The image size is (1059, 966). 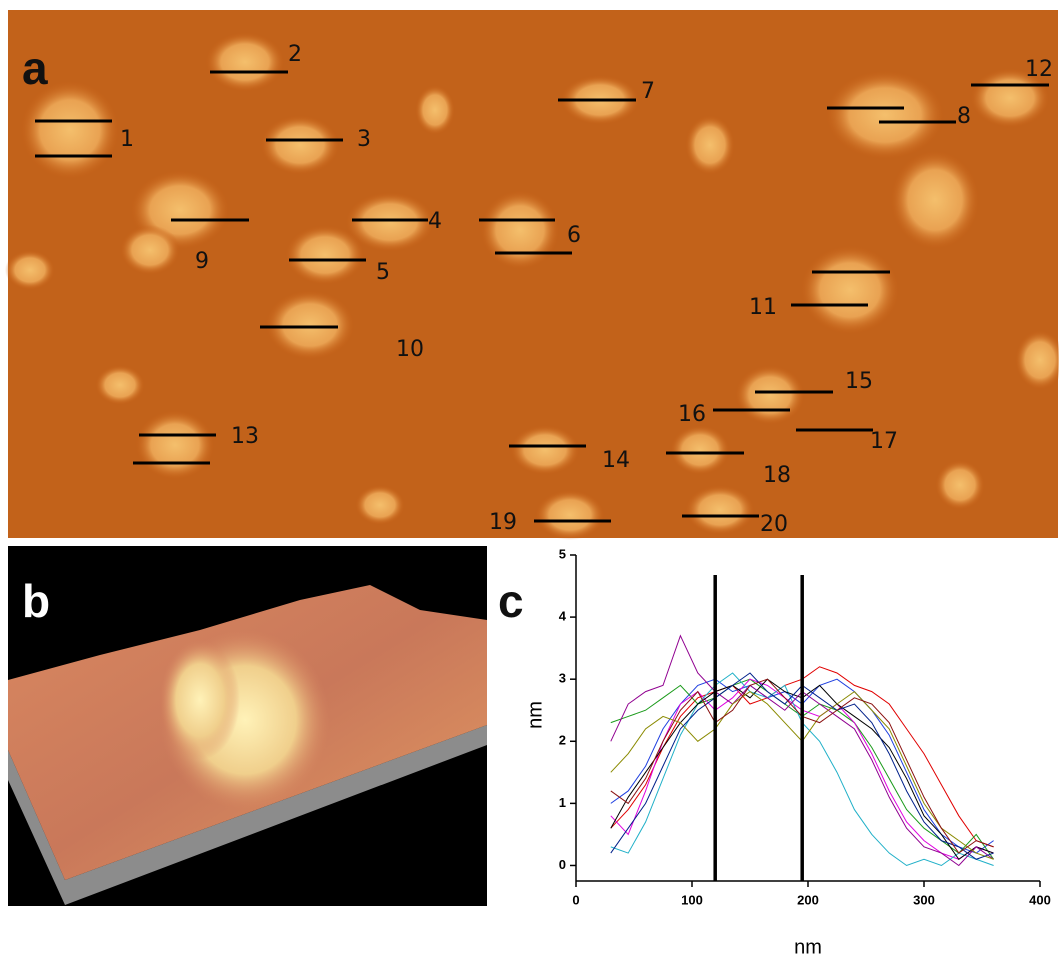 What do you see at coordinates (127, 139) in the screenshot?
I see `profile-label: 1` at bounding box center [127, 139].